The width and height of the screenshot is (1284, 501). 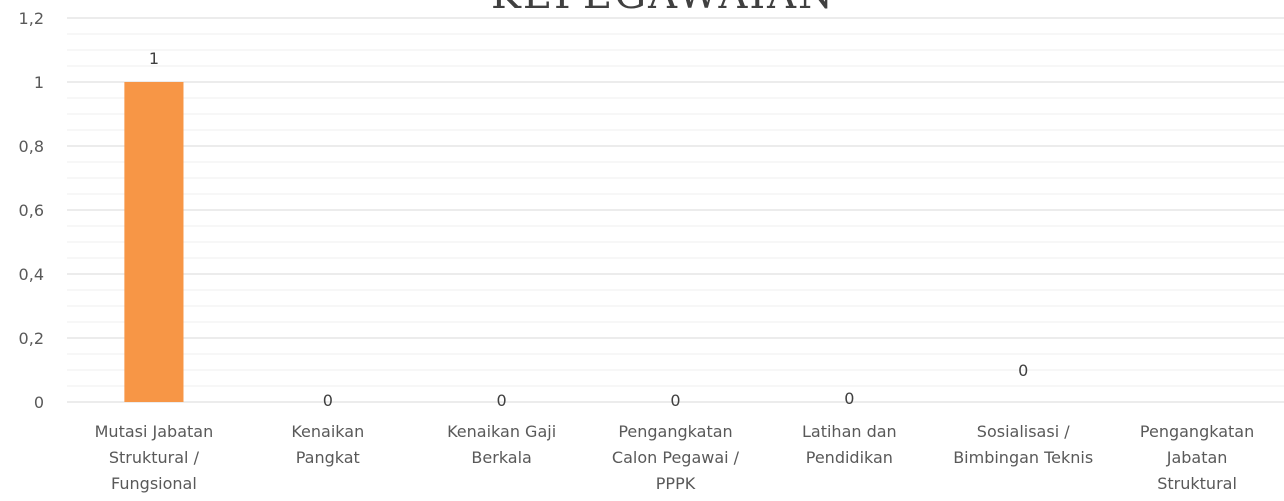 I want to click on y-tick-label: 0, so click(x=39, y=402).